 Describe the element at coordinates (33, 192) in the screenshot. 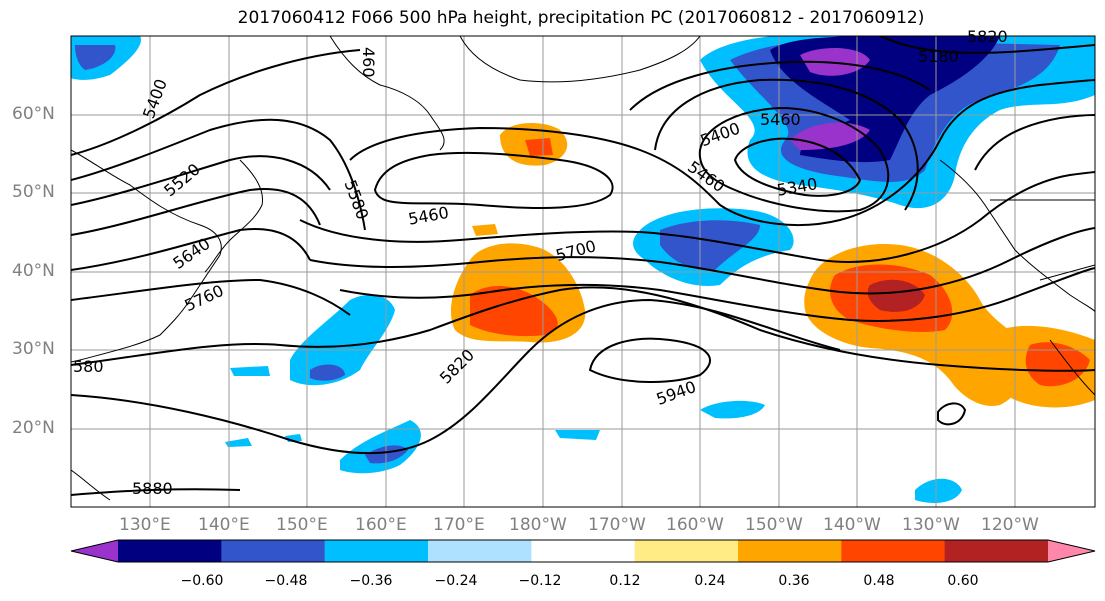

I see `lat-label: 50°N` at that location.